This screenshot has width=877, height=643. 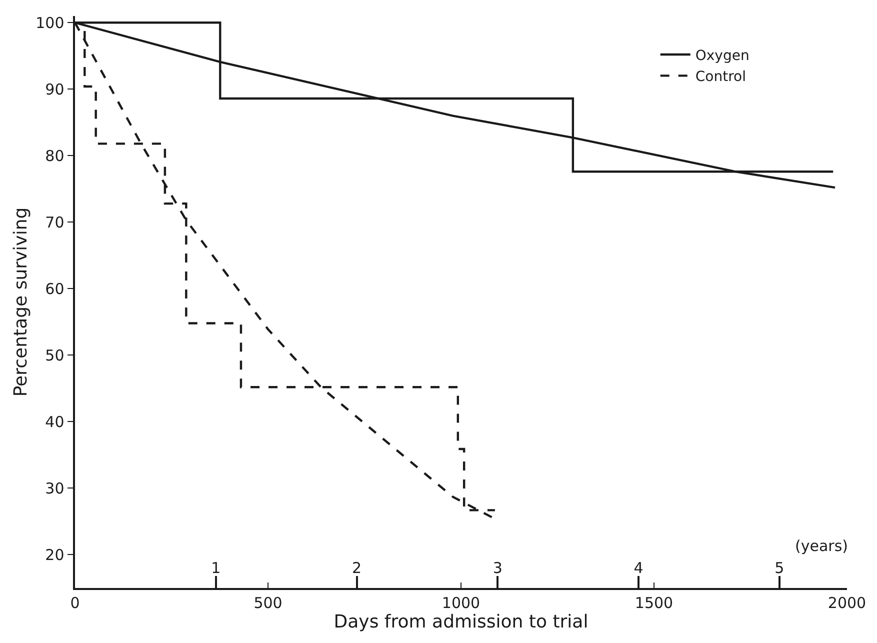 What do you see at coordinates (497, 568) in the screenshot?
I see `x2-tick-label: 3` at bounding box center [497, 568].